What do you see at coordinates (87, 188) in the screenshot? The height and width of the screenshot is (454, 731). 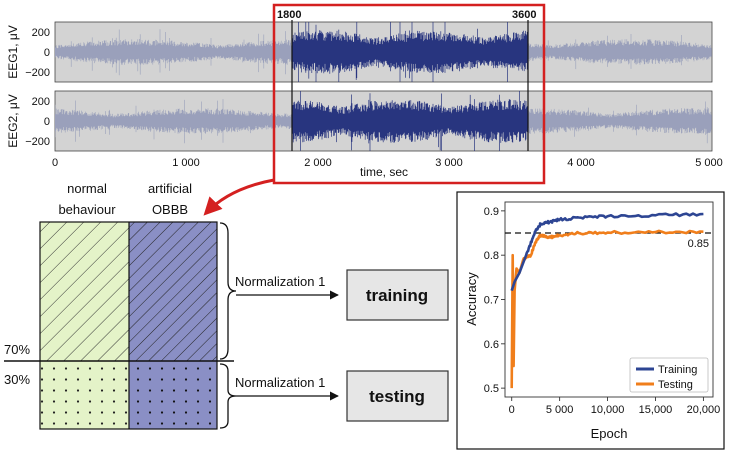 I see `col-normal-line1: normal` at bounding box center [87, 188].